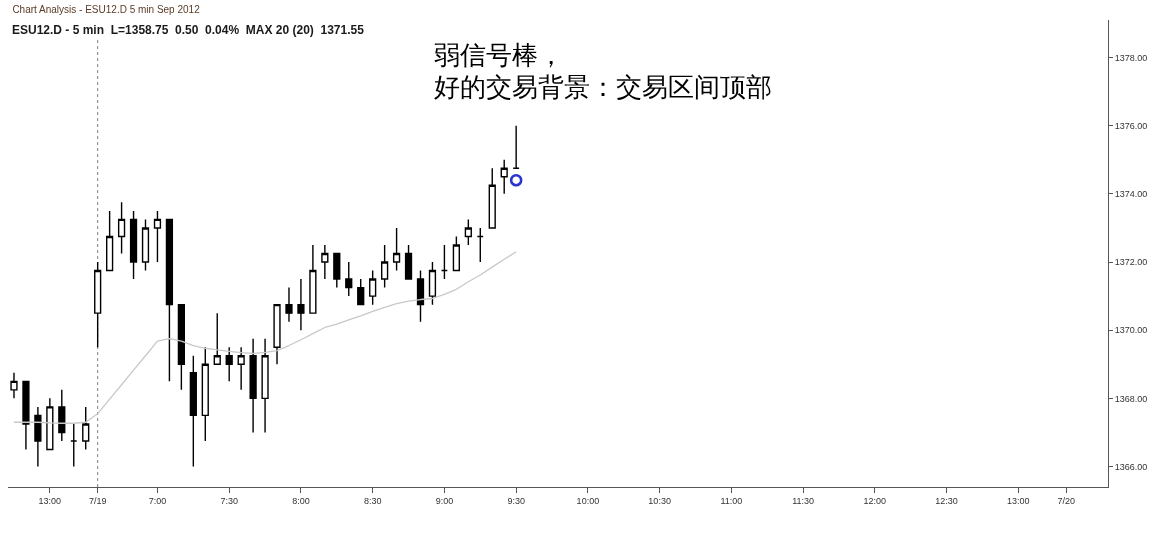 This screenshot has width=1164, height=553. I want to click on line-series, so click(265, 337).